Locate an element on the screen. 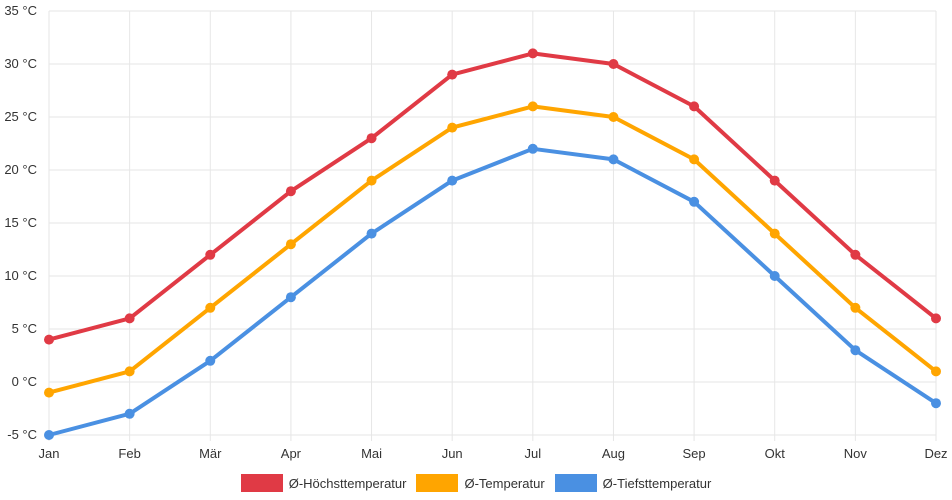 This screenshot has height=500, width=952. legend-label: Ø-Tiefsttemperatur is located at coordinates (657, 483).